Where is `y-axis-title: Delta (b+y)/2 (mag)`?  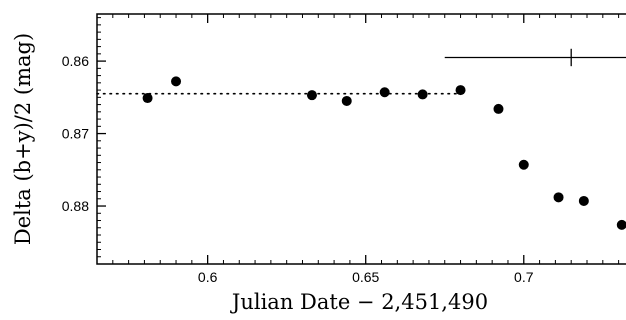 y-axis-title: Delta (b+y)/2 (mag) is located at coordinates (23, 139).